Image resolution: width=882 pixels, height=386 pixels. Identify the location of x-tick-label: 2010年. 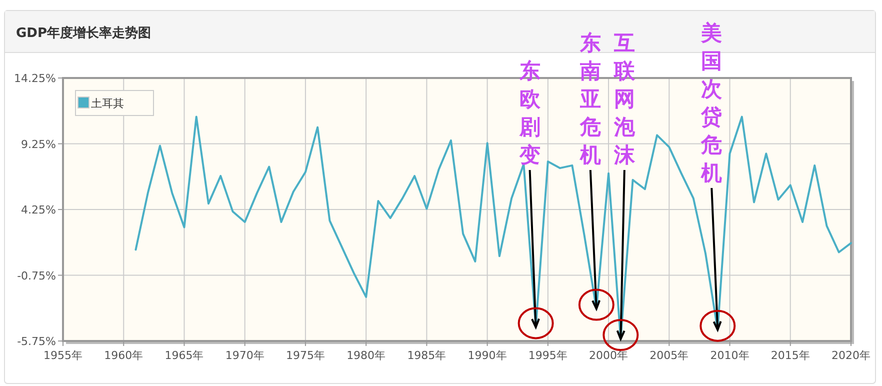
(730, 355).